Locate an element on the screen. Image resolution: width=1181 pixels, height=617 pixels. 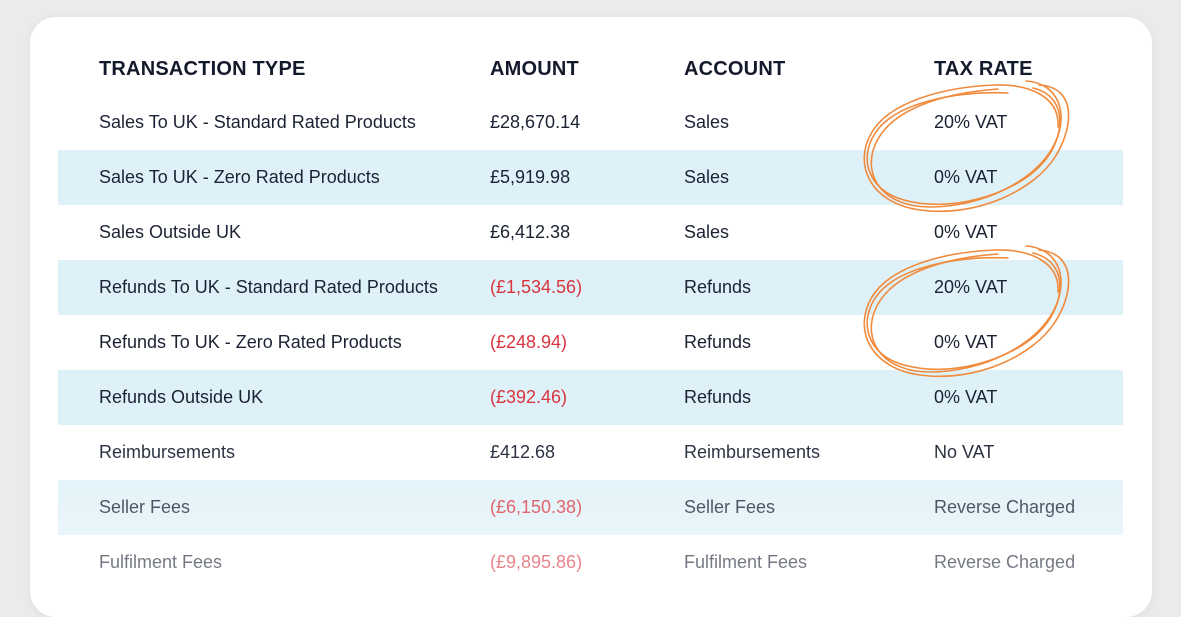
header-tax-rate: TAX RATE is located at coordinates (983, 68).